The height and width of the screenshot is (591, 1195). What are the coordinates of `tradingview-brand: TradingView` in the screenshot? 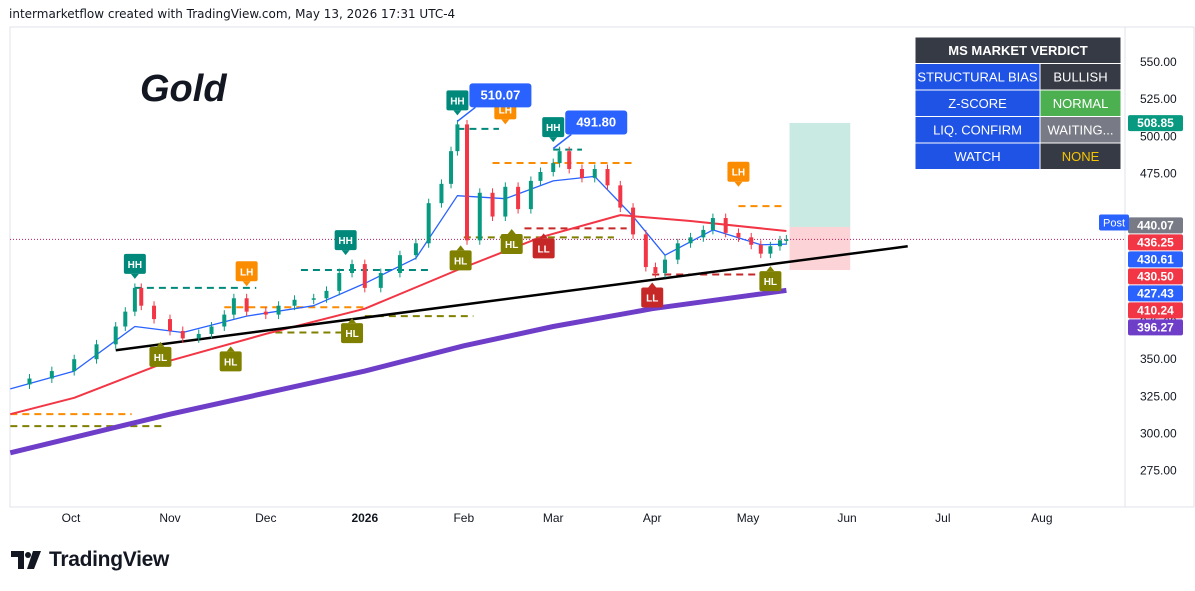 It's located at (90, 560).